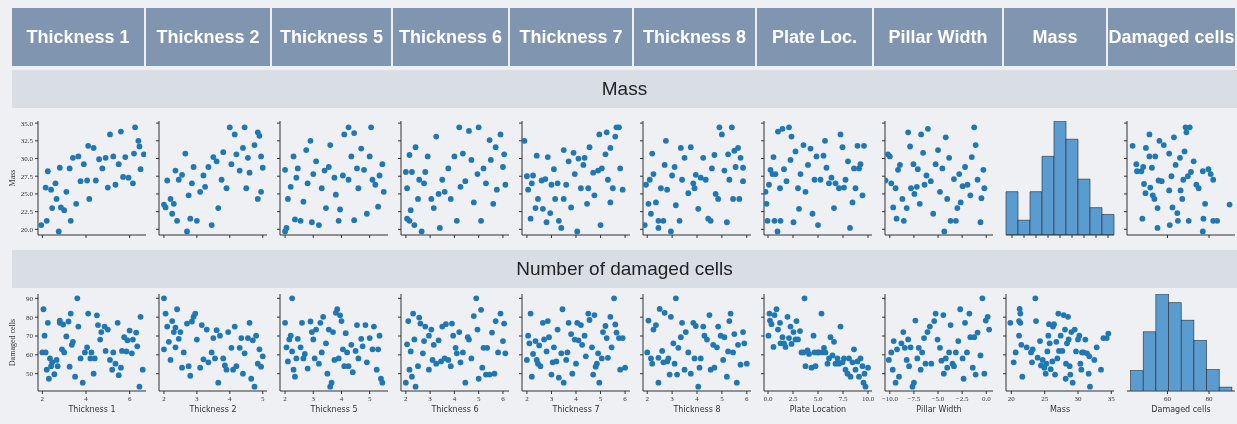 This screenshot has height=424, width=1237. Describe the element at coordinates (694, 37) in the screenshot. I see `text: Thickness 8` at that location.